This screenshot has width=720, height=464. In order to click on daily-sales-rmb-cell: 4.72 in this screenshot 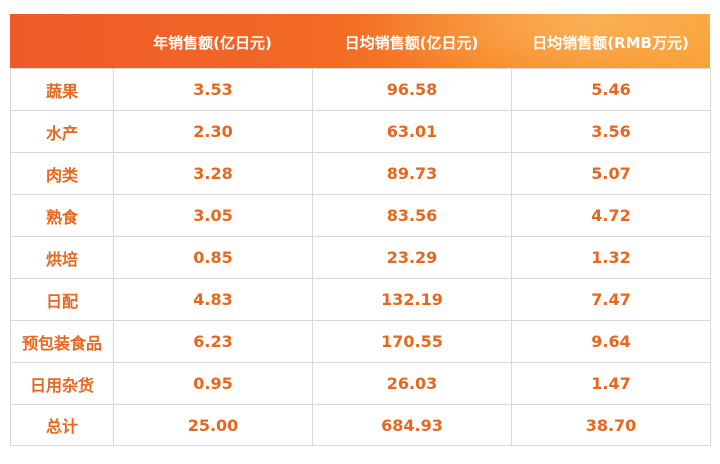, I will do `click(611, 215)`.